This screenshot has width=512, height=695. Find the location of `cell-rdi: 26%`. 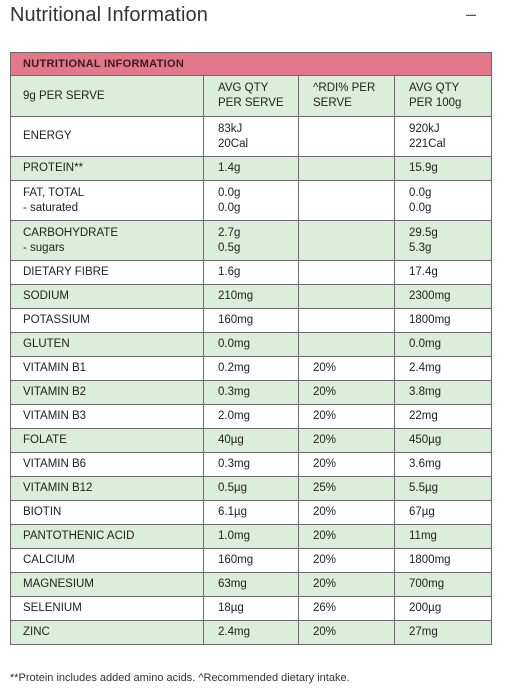

cell-rdi: 26% is located at coordinates (346, 608).